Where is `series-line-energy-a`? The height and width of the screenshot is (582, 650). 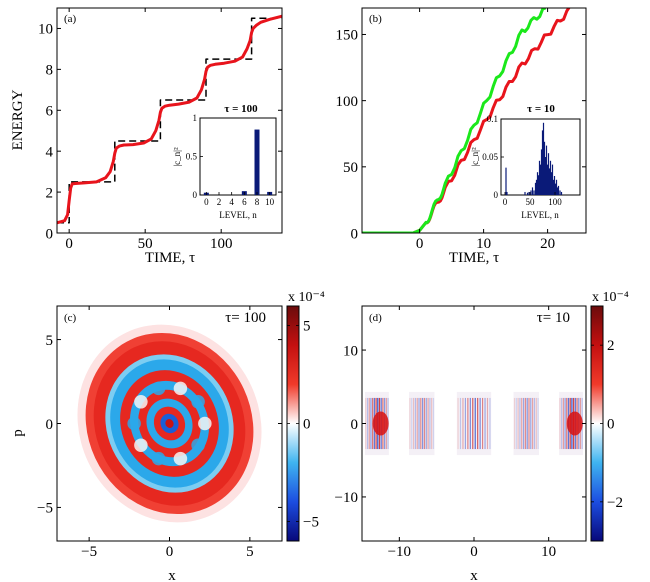
series-line-energy-a is located at coordinates (169, 119).